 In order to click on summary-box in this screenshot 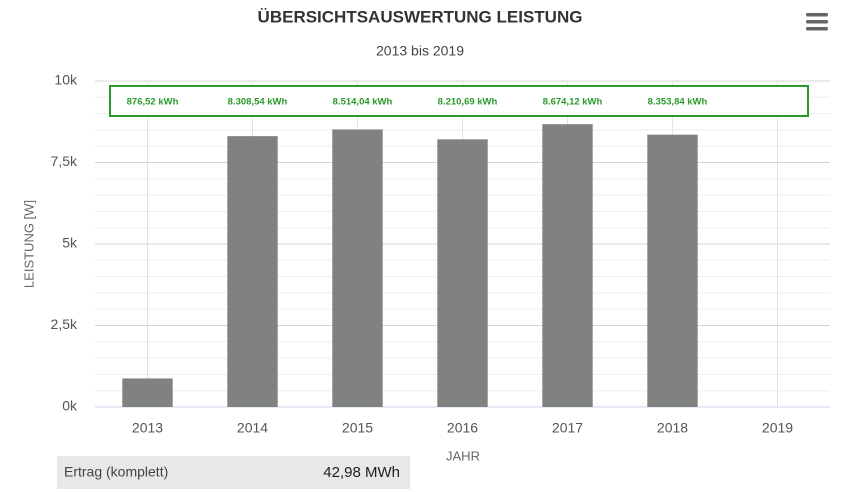, I will do `click(233, 472)`.